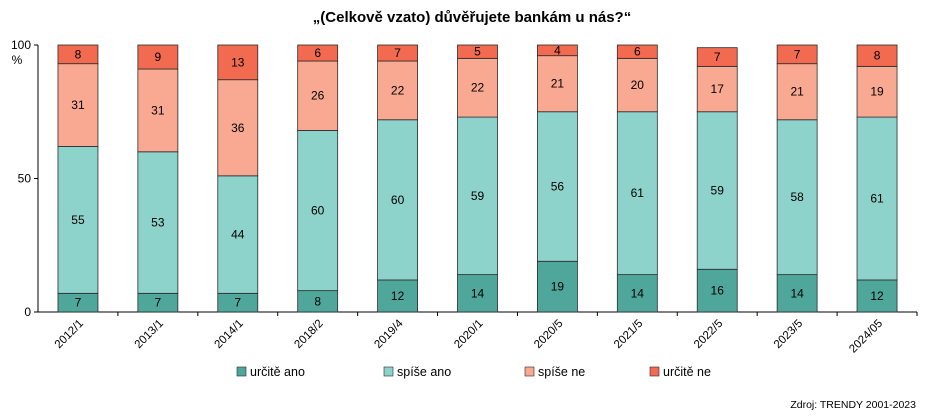 The height and width of the screenshot is (417, 945). I want to click on data-label: 16, so click(718, 291).